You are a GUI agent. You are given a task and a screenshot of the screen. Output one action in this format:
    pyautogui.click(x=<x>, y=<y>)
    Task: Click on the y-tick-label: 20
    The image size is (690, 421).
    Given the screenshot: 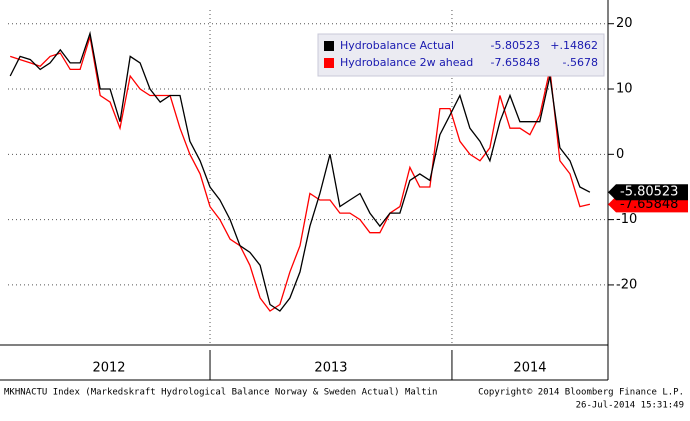 What is the action you would take?
    pyautogui.click(x=624, y=23)
    